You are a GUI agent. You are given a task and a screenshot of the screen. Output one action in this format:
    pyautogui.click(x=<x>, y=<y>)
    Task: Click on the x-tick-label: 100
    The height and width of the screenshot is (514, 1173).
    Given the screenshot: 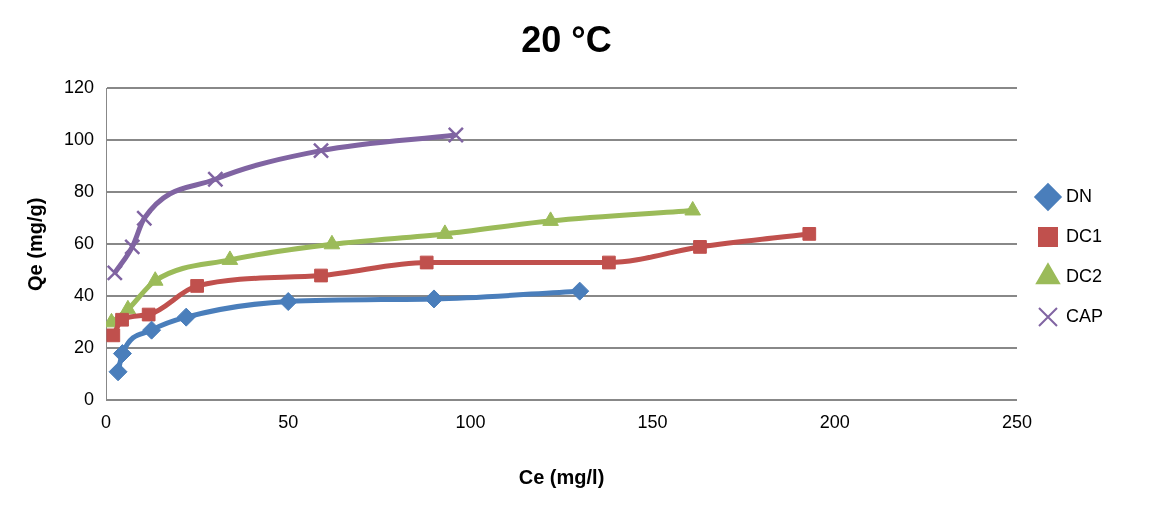 What is the action you would take?
    pyautogui.click(x=470, y=422)
    